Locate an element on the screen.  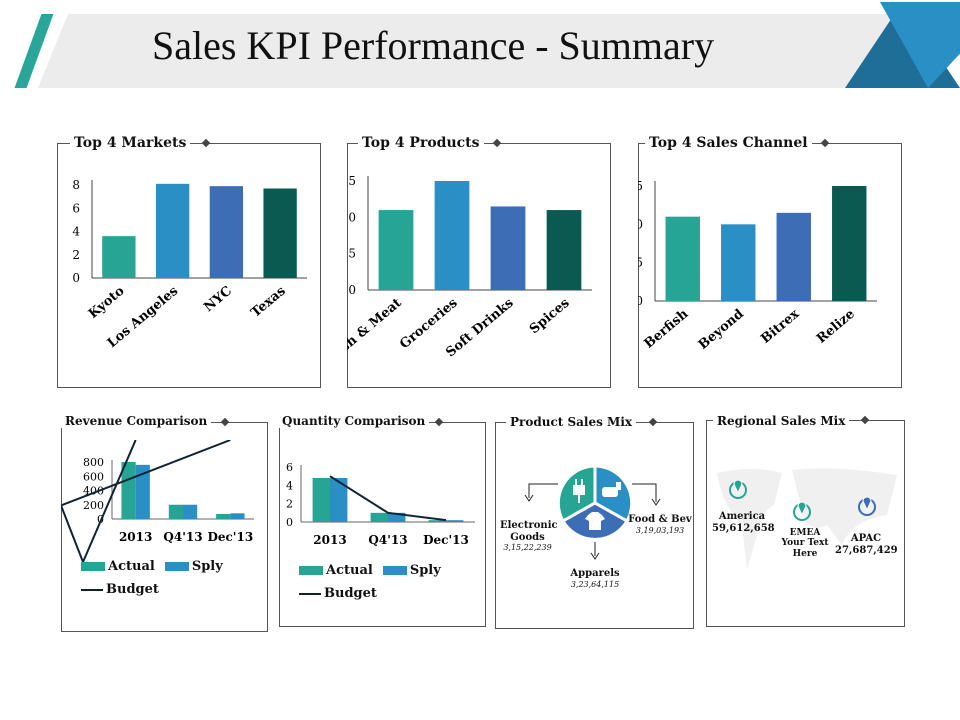
x-tick-label: Fish & Meat is located at coordinates (376, 330).